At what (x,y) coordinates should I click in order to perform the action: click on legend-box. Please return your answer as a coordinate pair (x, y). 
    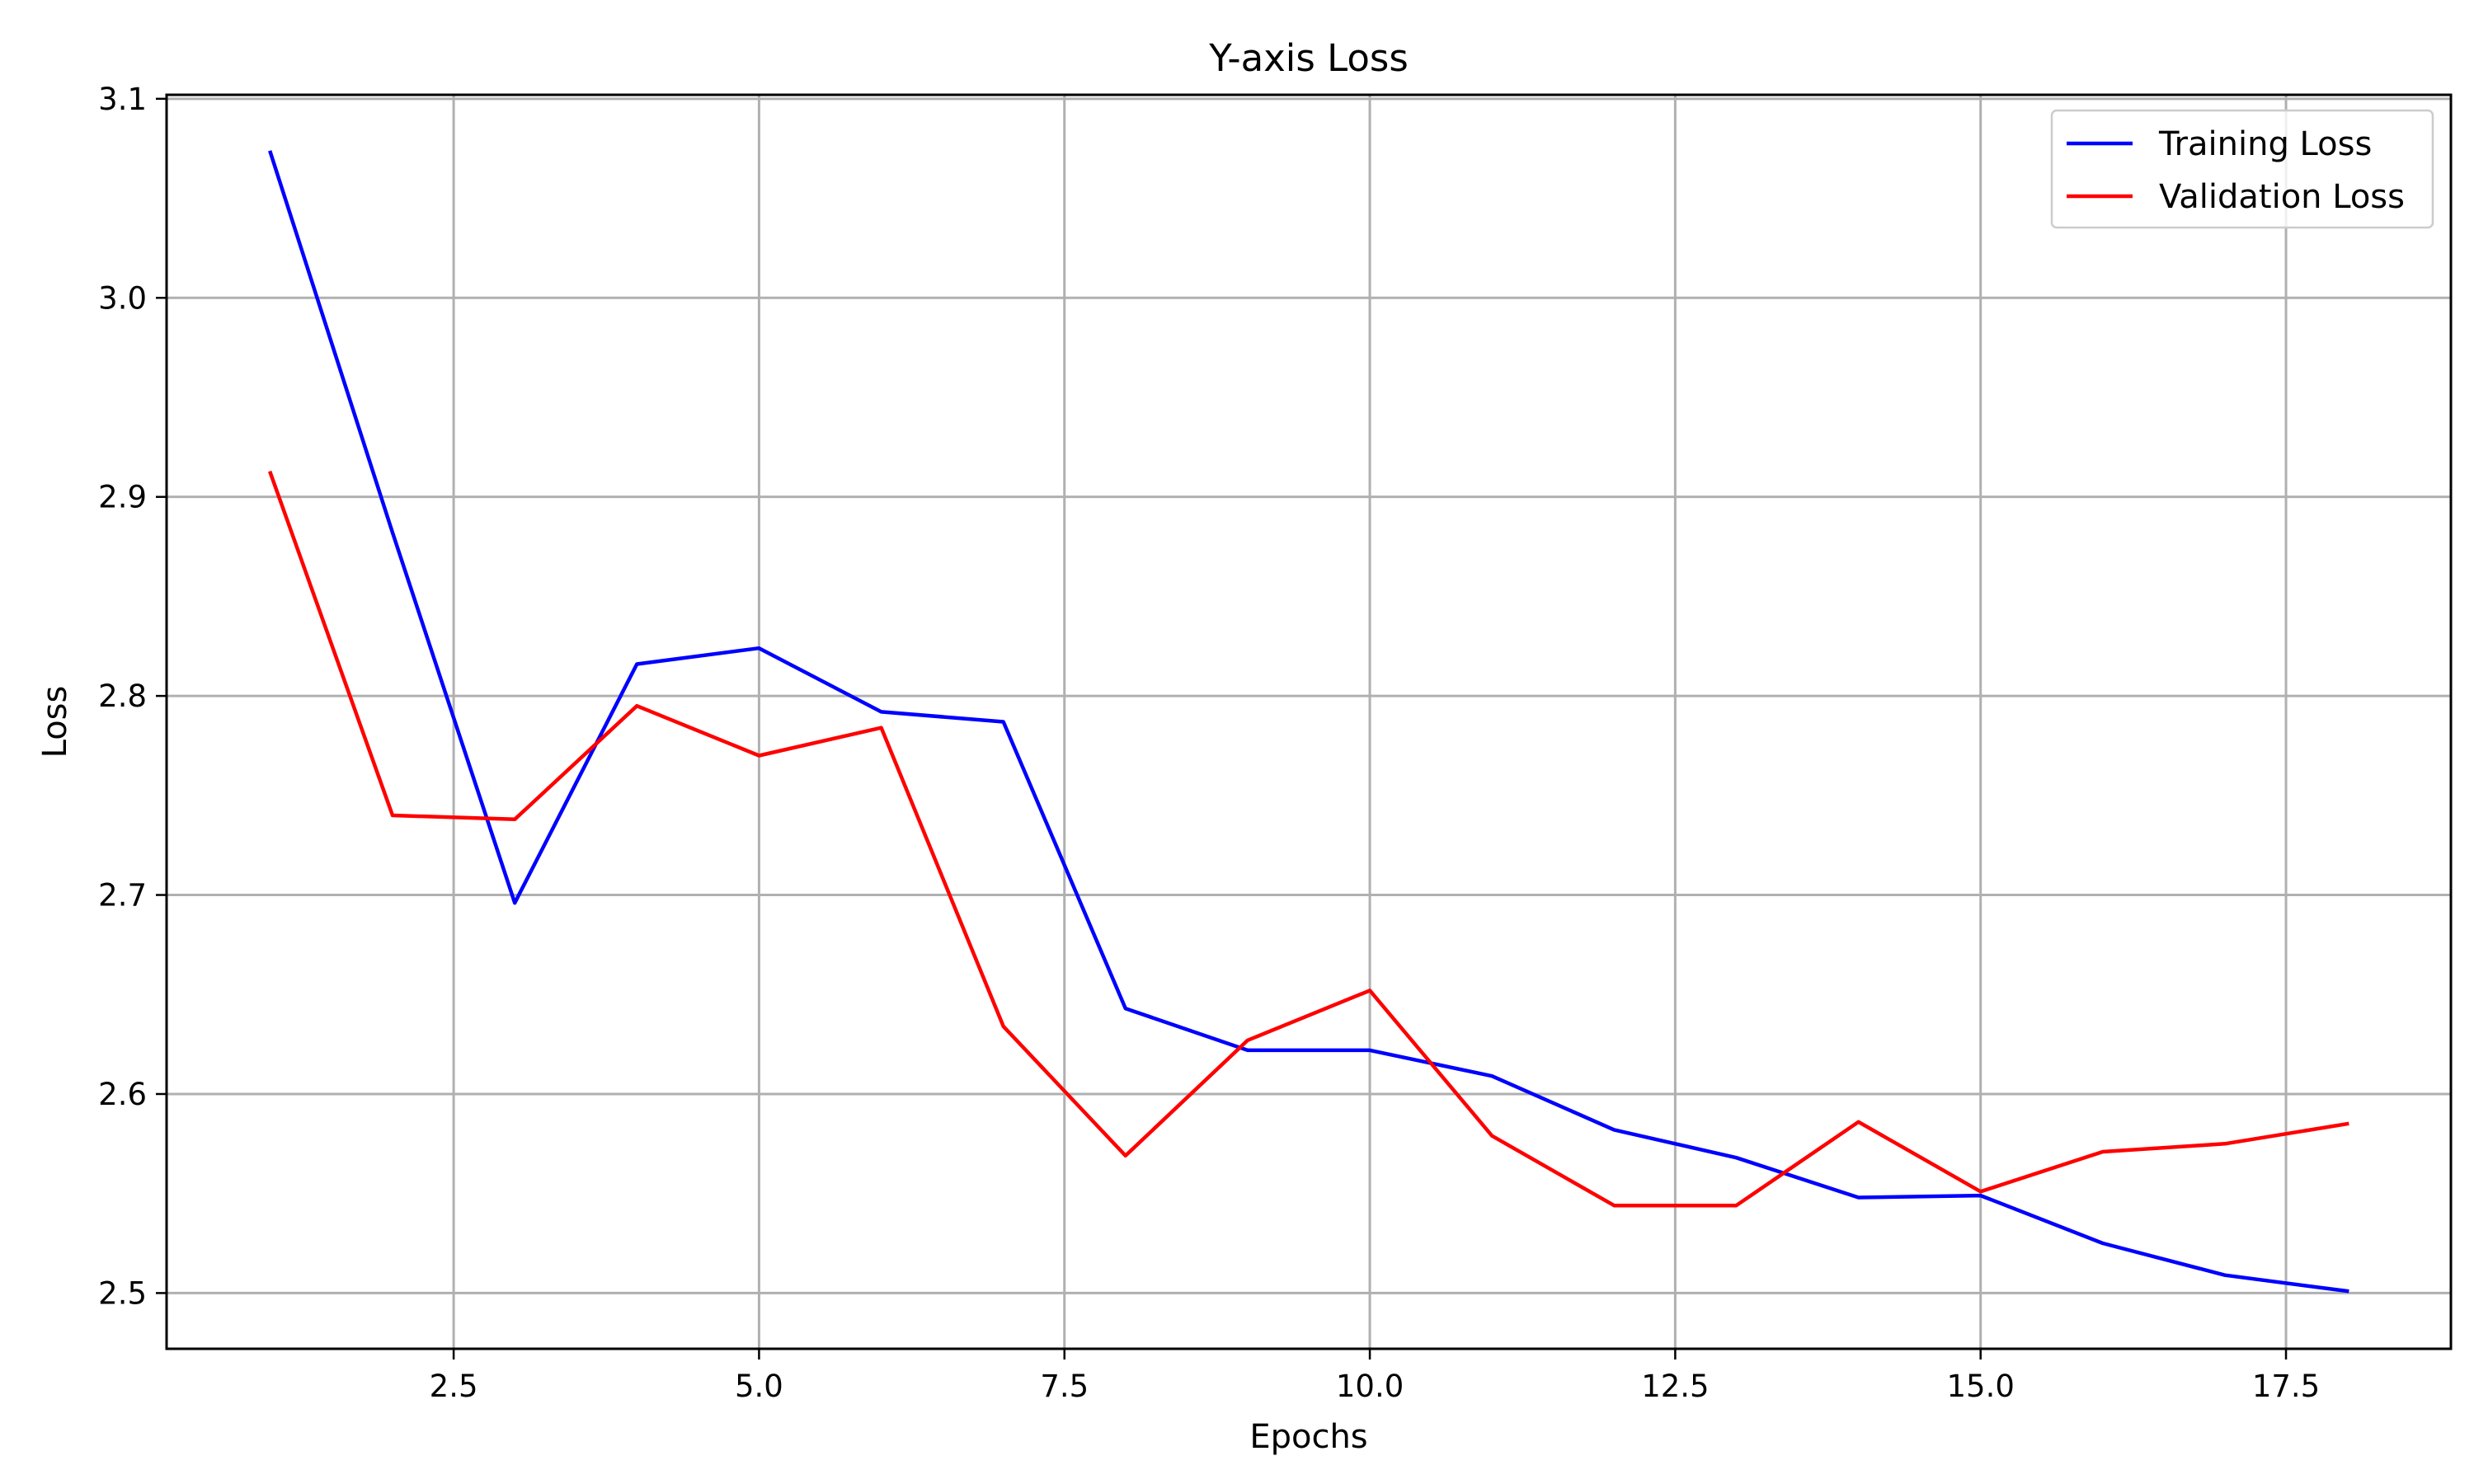
    Looking at the image, I should click on (2242, 169).